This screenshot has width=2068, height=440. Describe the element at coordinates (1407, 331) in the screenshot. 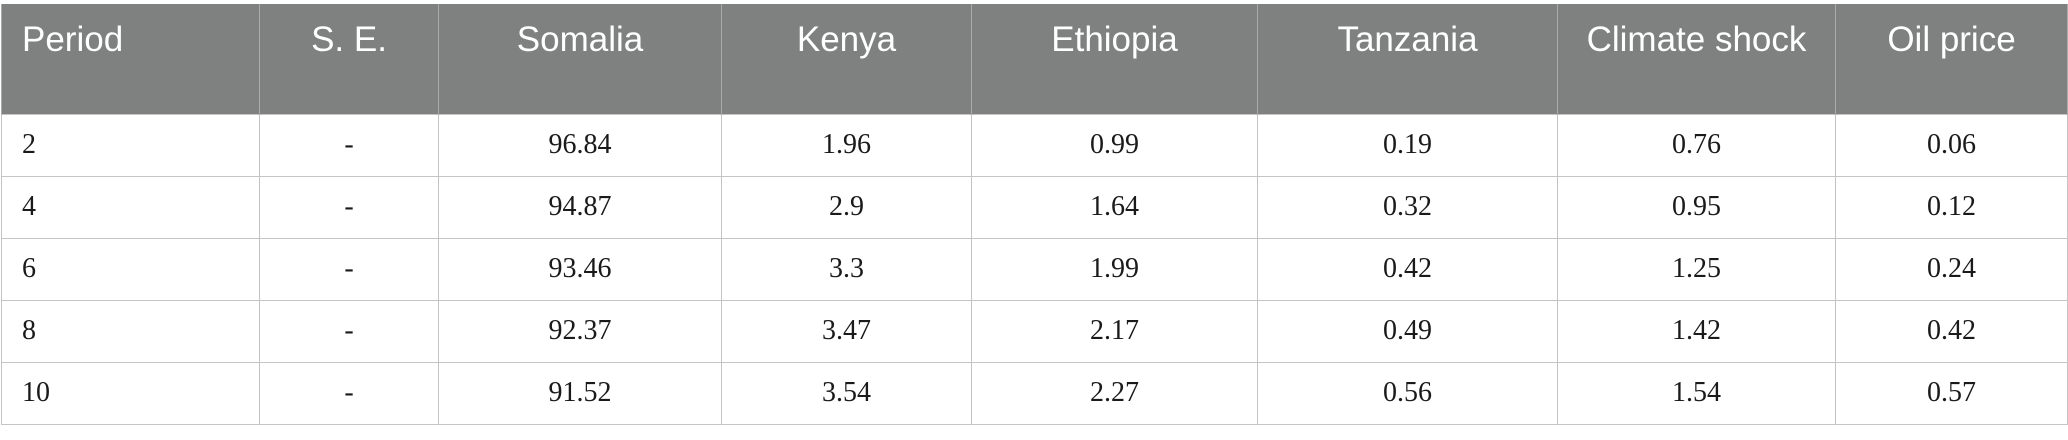

I see `cell-tanzania: 0.49` at that location.